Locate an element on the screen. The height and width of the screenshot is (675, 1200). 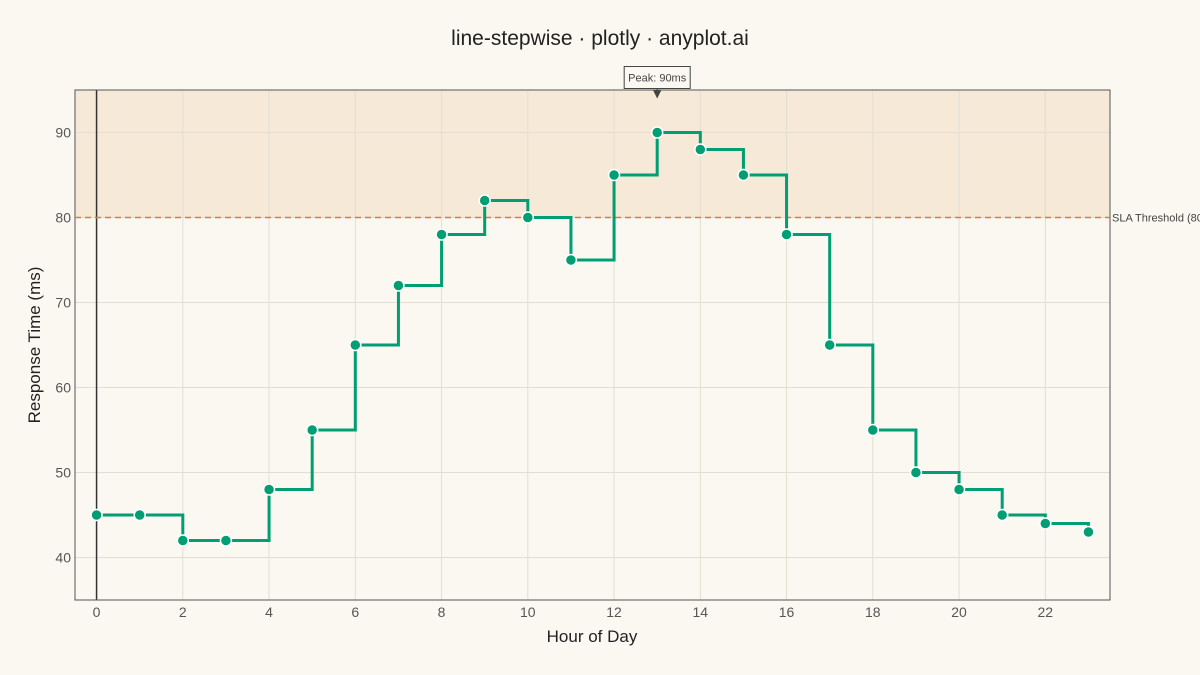
x-tick-label: 2 is located at coordinates (183, 612).